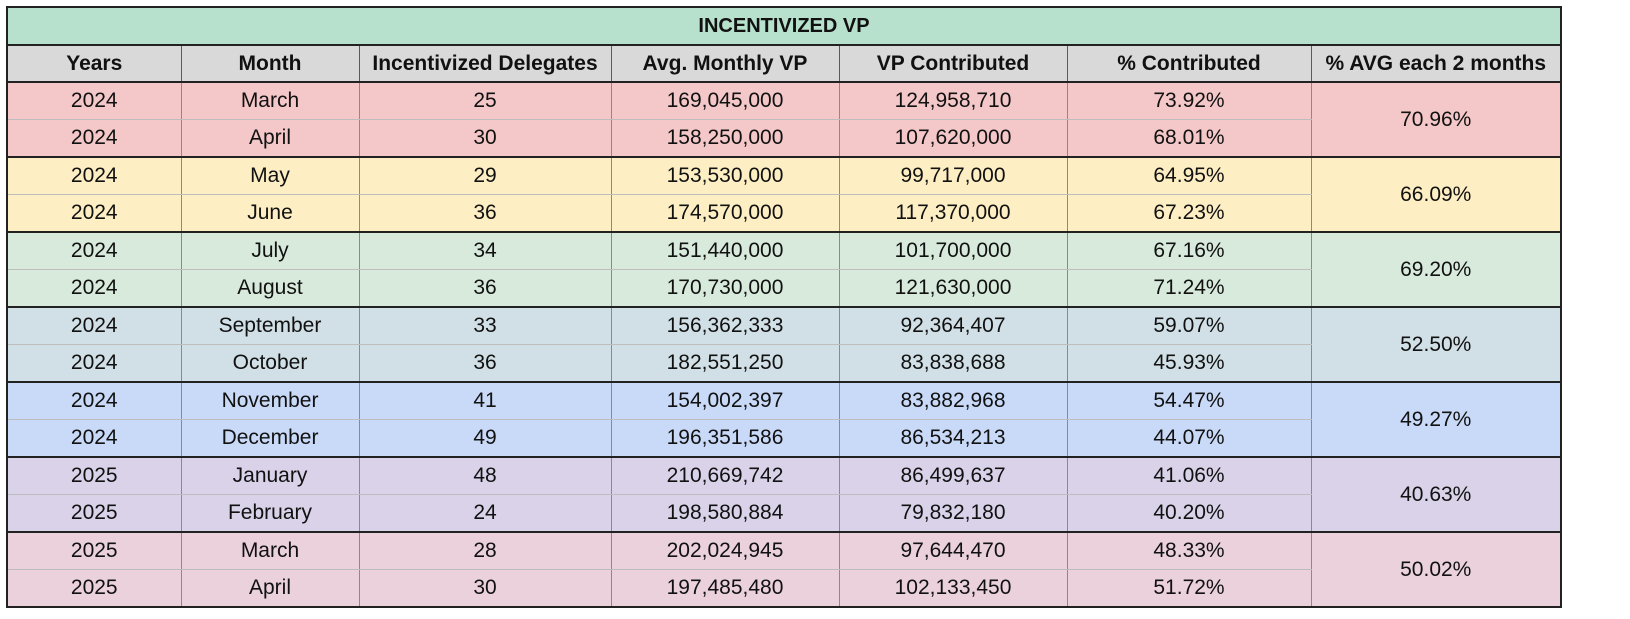 This screenshot has height=619, width=1630. I want to click on cell-incentivized-delegates: 29, so click(485, 175).